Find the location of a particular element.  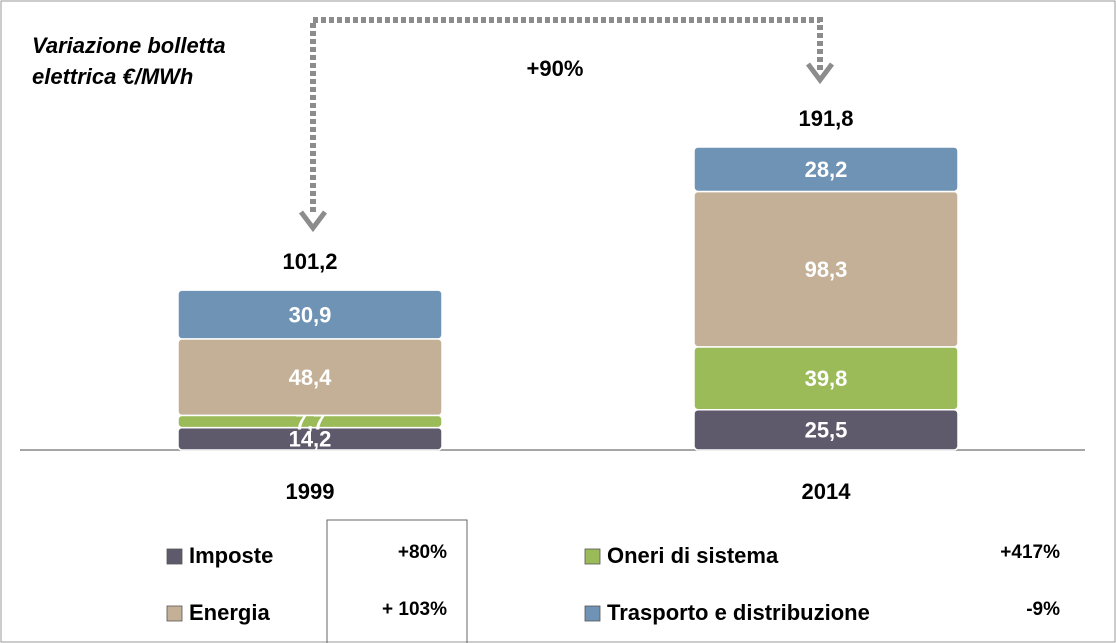

legend-label: Oneri di sistema is located at coordinates (693, 555).